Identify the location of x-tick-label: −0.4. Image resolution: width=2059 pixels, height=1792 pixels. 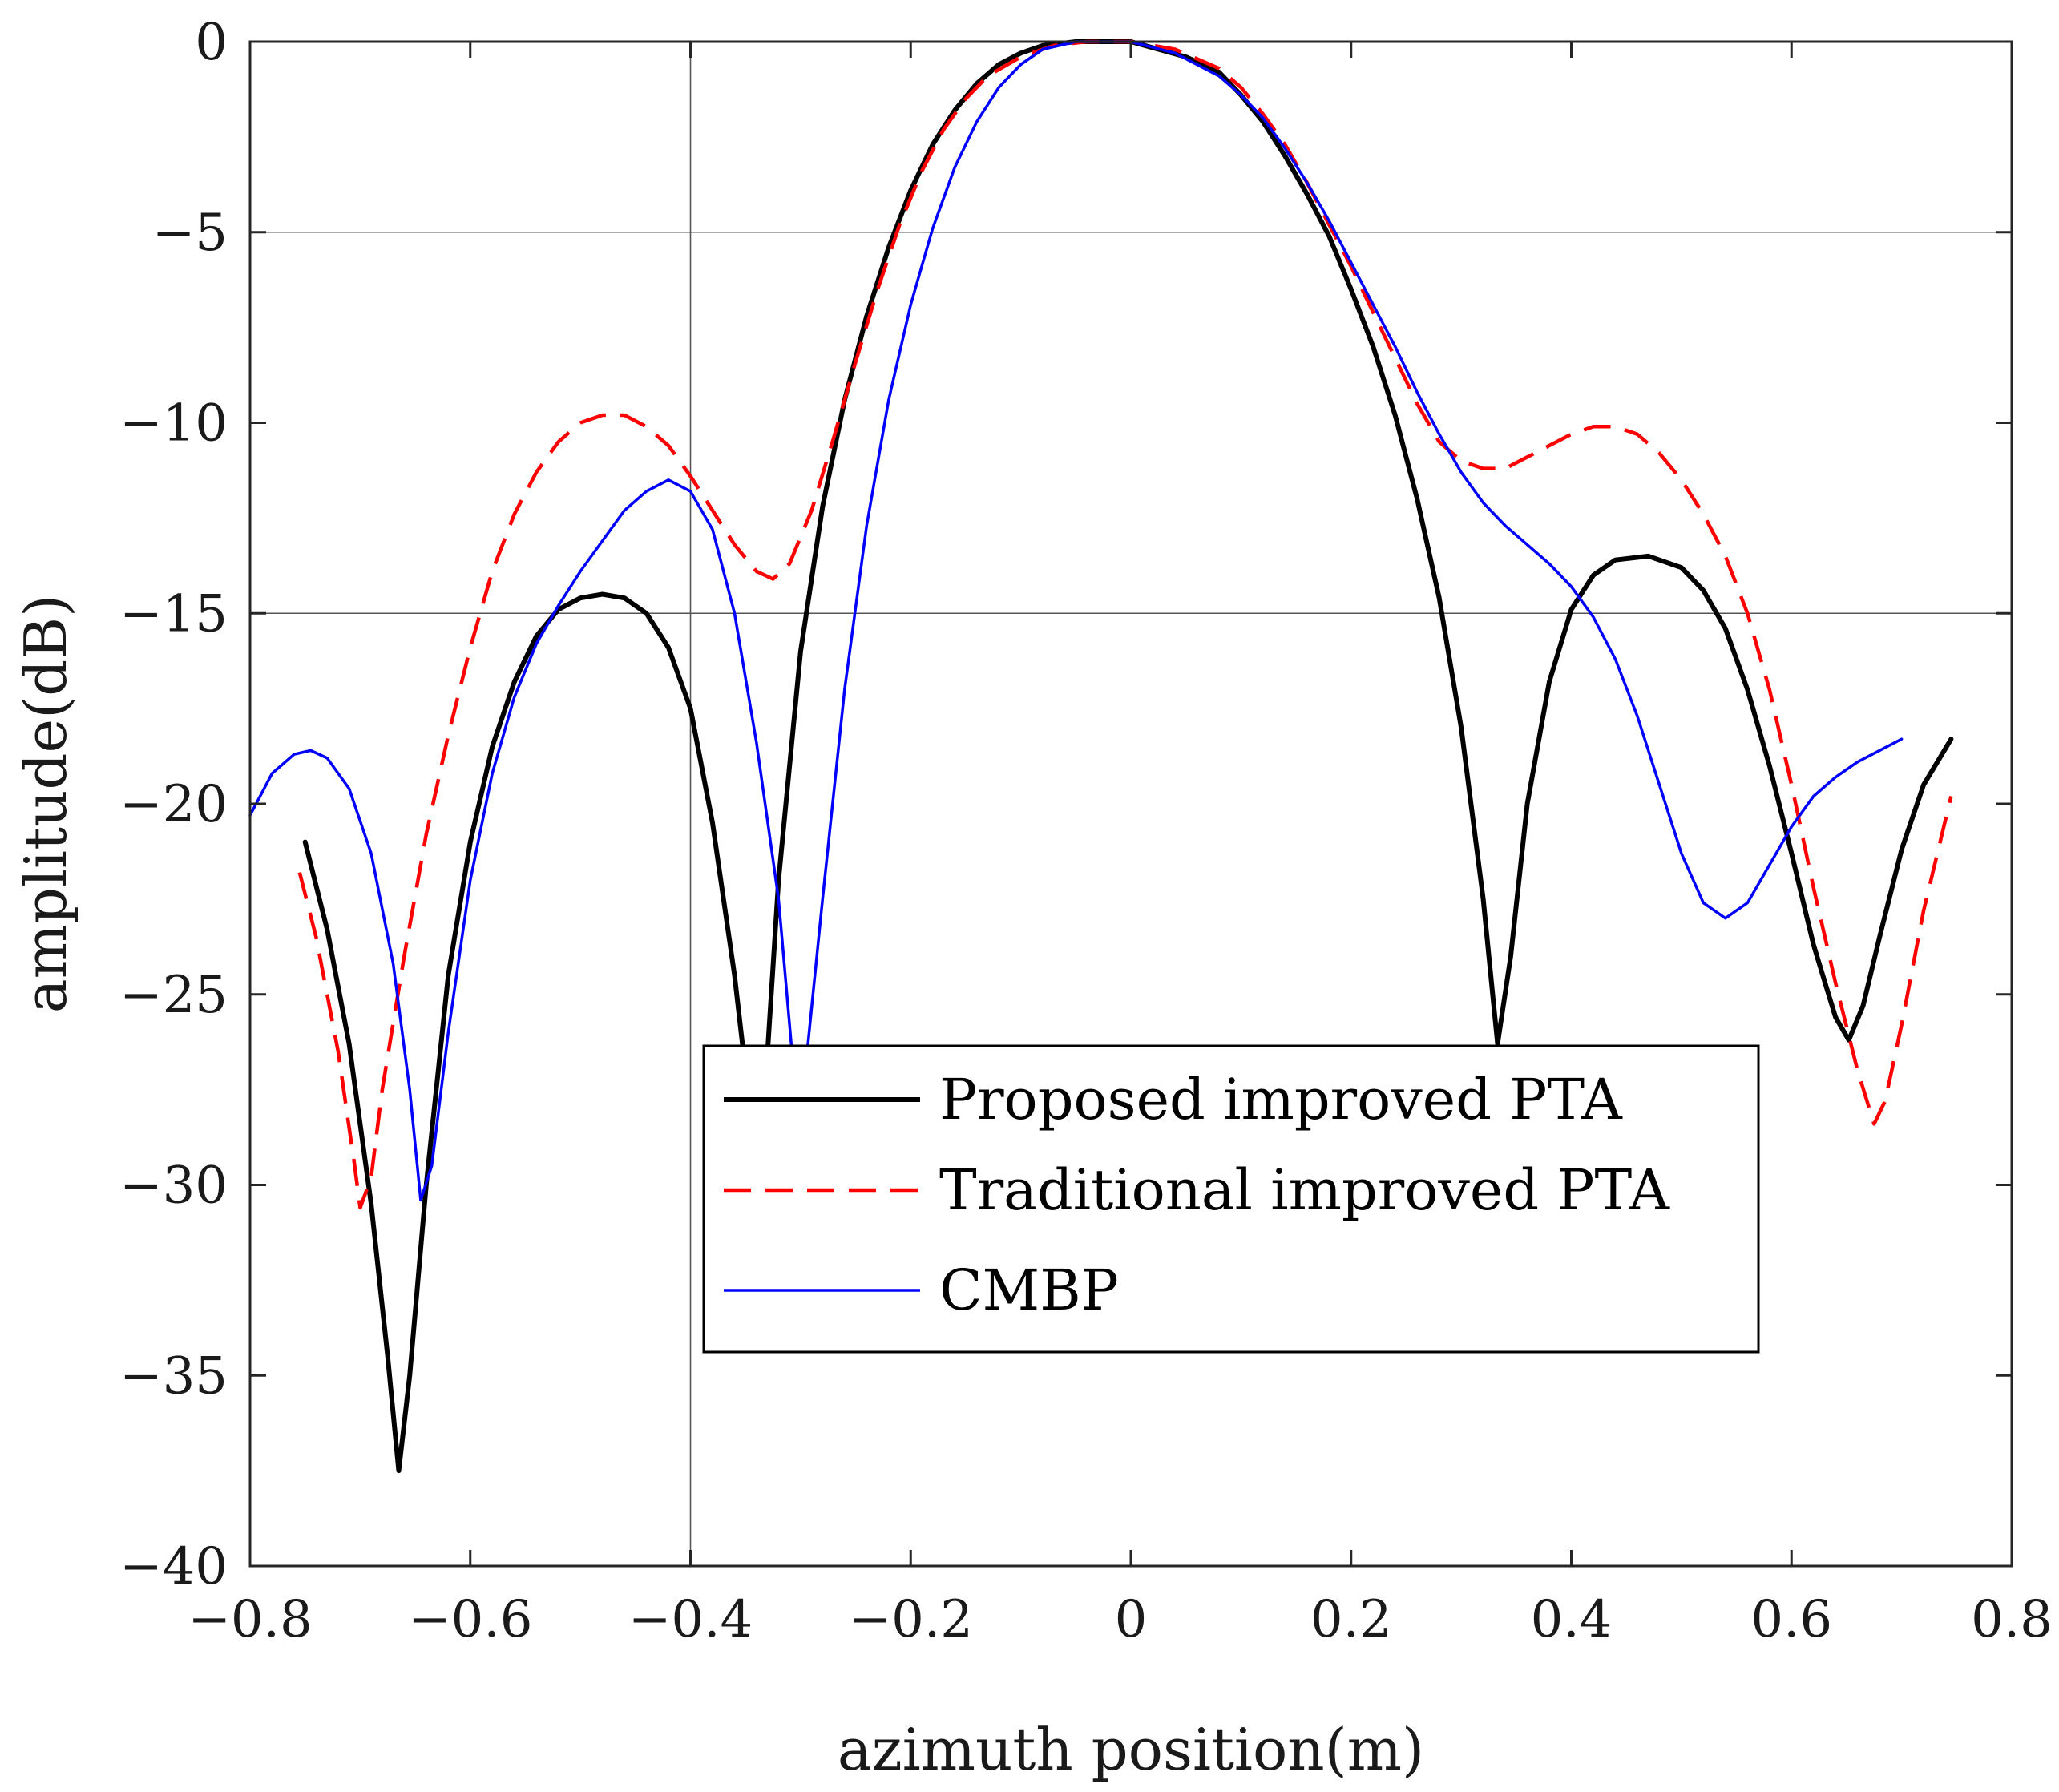
(690, 1620).